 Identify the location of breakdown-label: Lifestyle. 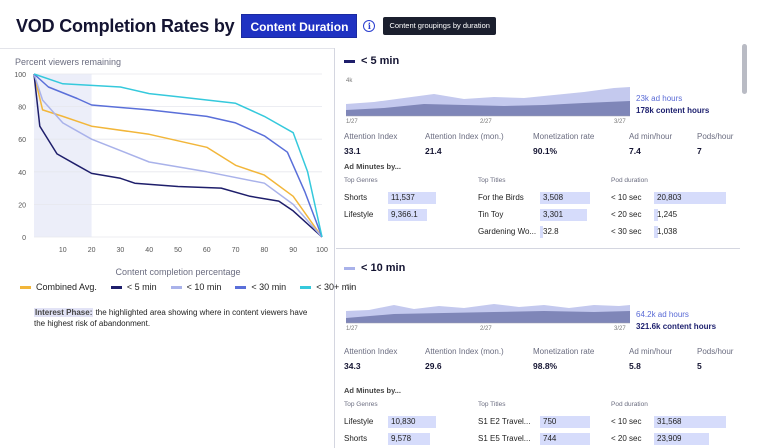
(359, 421).